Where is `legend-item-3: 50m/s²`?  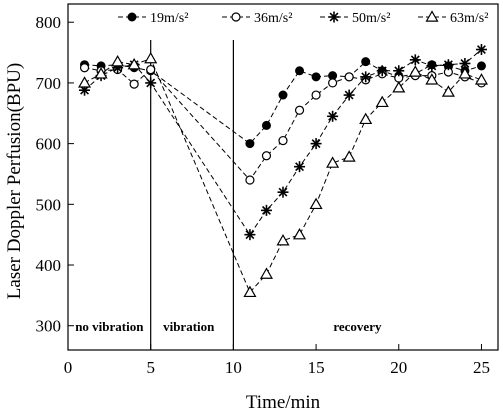 legend-item-3: 50m/s² is located at coordinates (355, 18).